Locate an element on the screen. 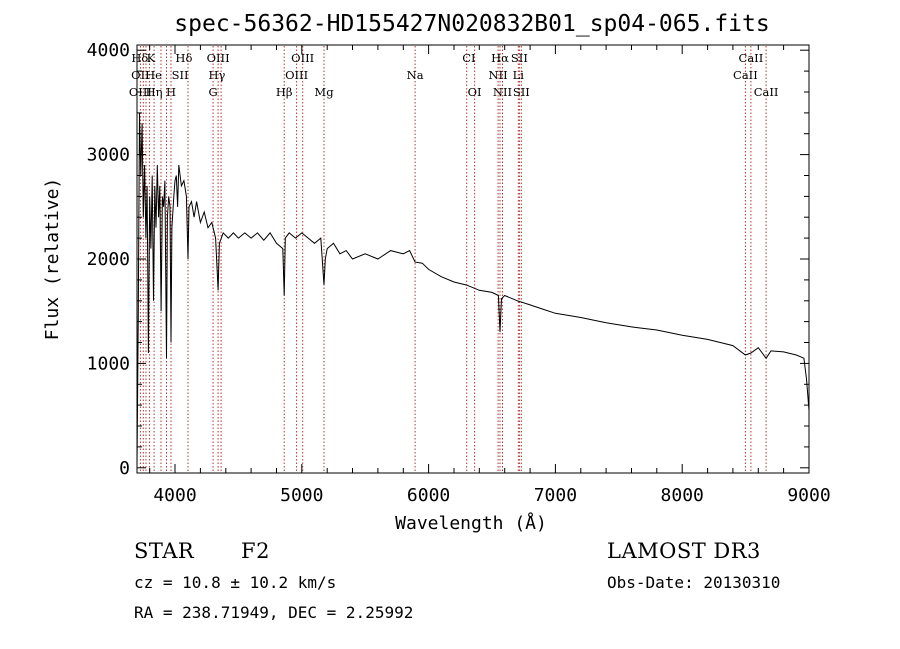  line-label-12: Hγ is located at coordinates (216, 75).